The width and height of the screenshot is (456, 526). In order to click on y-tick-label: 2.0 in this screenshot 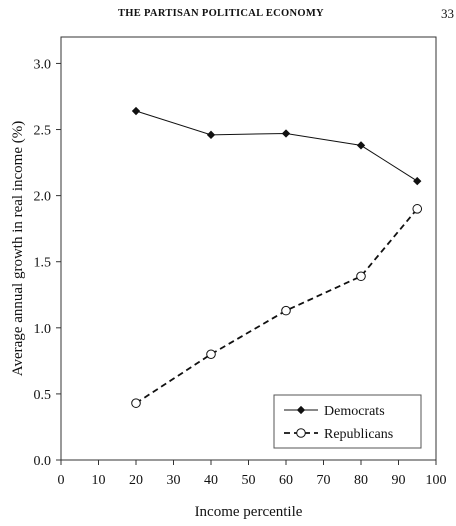, I will do `click(43, 197)`.